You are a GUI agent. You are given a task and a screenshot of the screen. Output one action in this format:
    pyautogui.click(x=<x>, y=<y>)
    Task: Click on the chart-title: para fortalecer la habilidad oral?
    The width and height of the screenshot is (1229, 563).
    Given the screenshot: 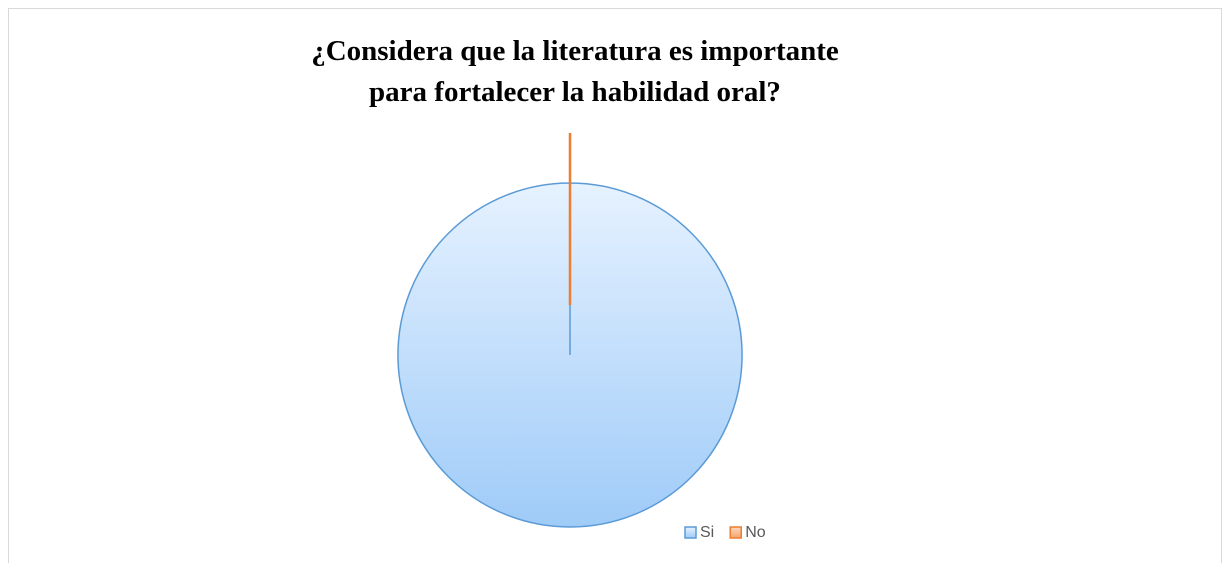 What is the action you would take?
    pyautogui.click(x=575, y=92)
    